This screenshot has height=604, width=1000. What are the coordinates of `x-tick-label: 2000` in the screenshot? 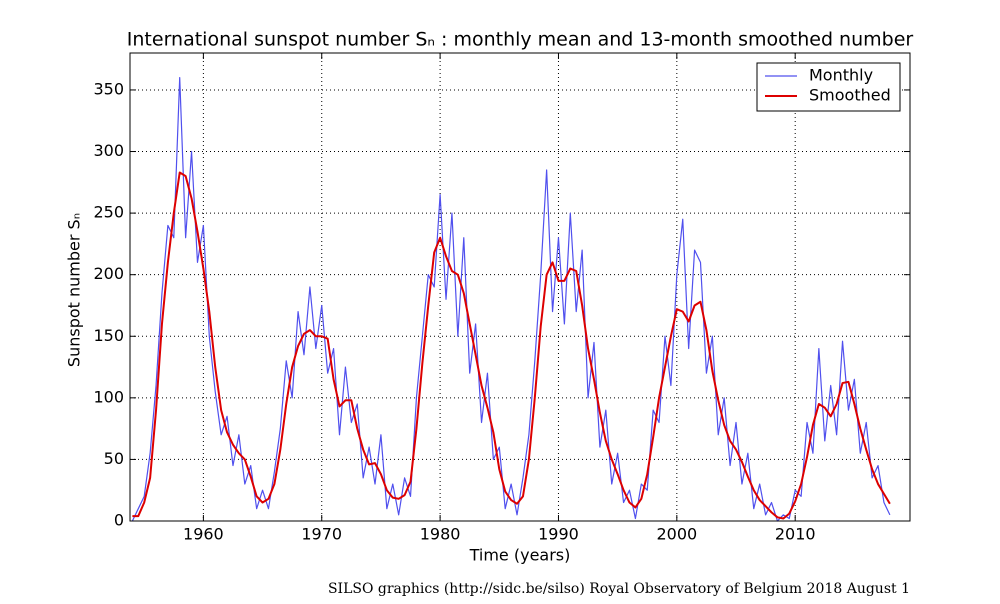 It's located at (676, 534).